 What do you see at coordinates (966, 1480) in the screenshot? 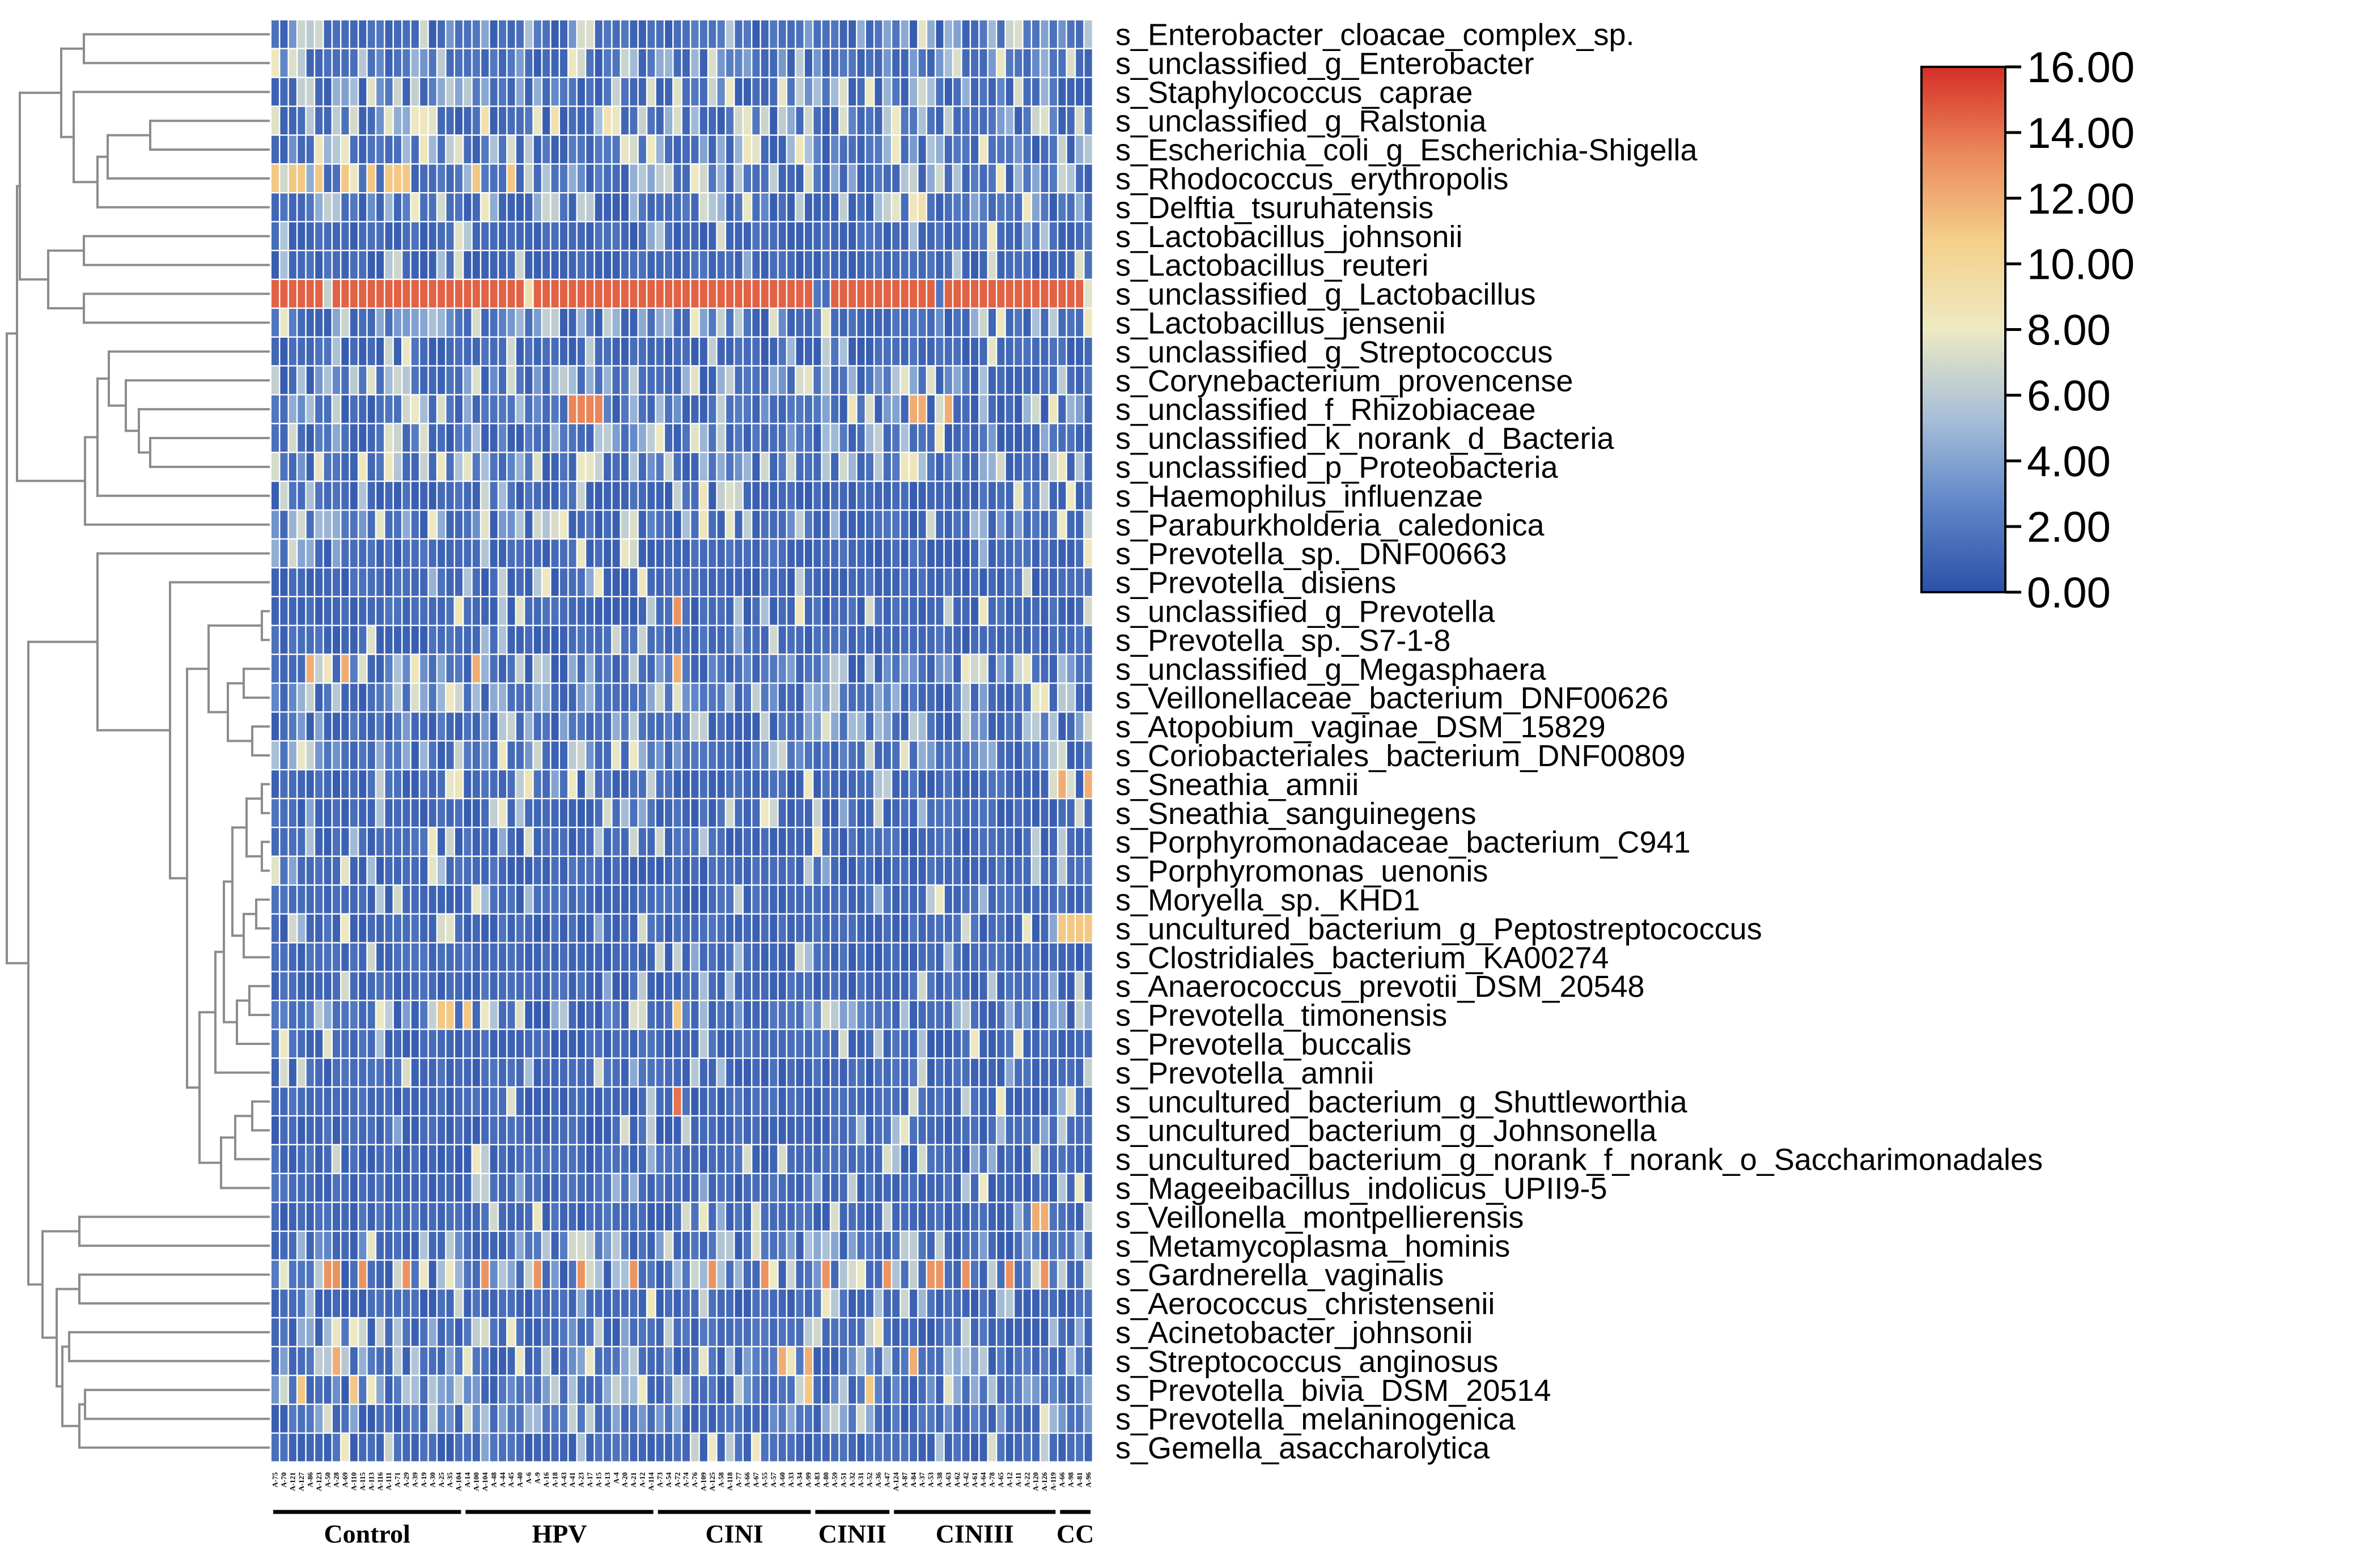
I see `column-tick-label: A-42` at bounding box center [966, 1480].